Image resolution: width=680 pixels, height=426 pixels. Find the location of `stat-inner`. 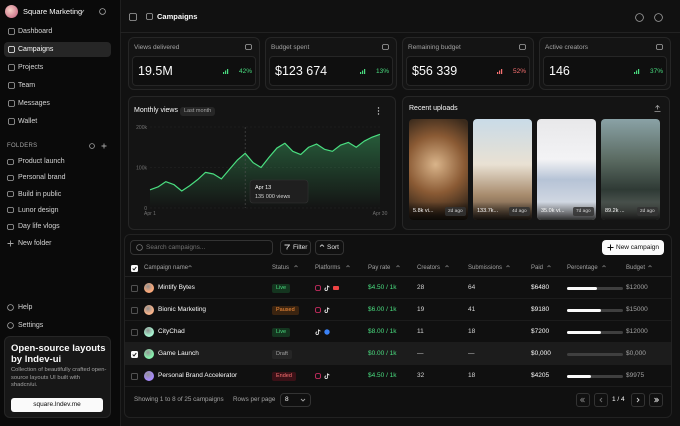

stat-inner is located at coordinates (194, 71).